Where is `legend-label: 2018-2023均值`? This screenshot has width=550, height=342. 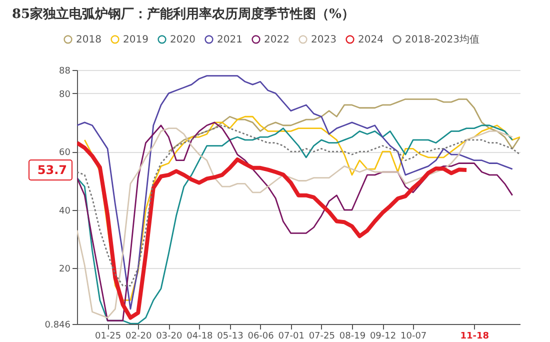 legend-label: 2018-2023均值 is located at coordinates (442, 39).